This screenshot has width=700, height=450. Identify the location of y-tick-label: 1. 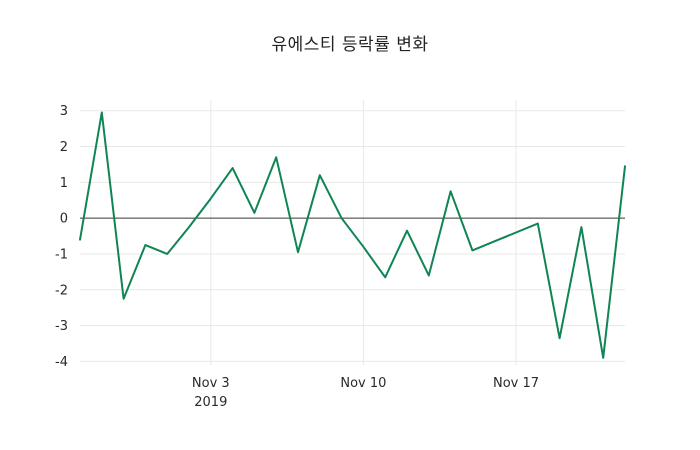
(64, 183).